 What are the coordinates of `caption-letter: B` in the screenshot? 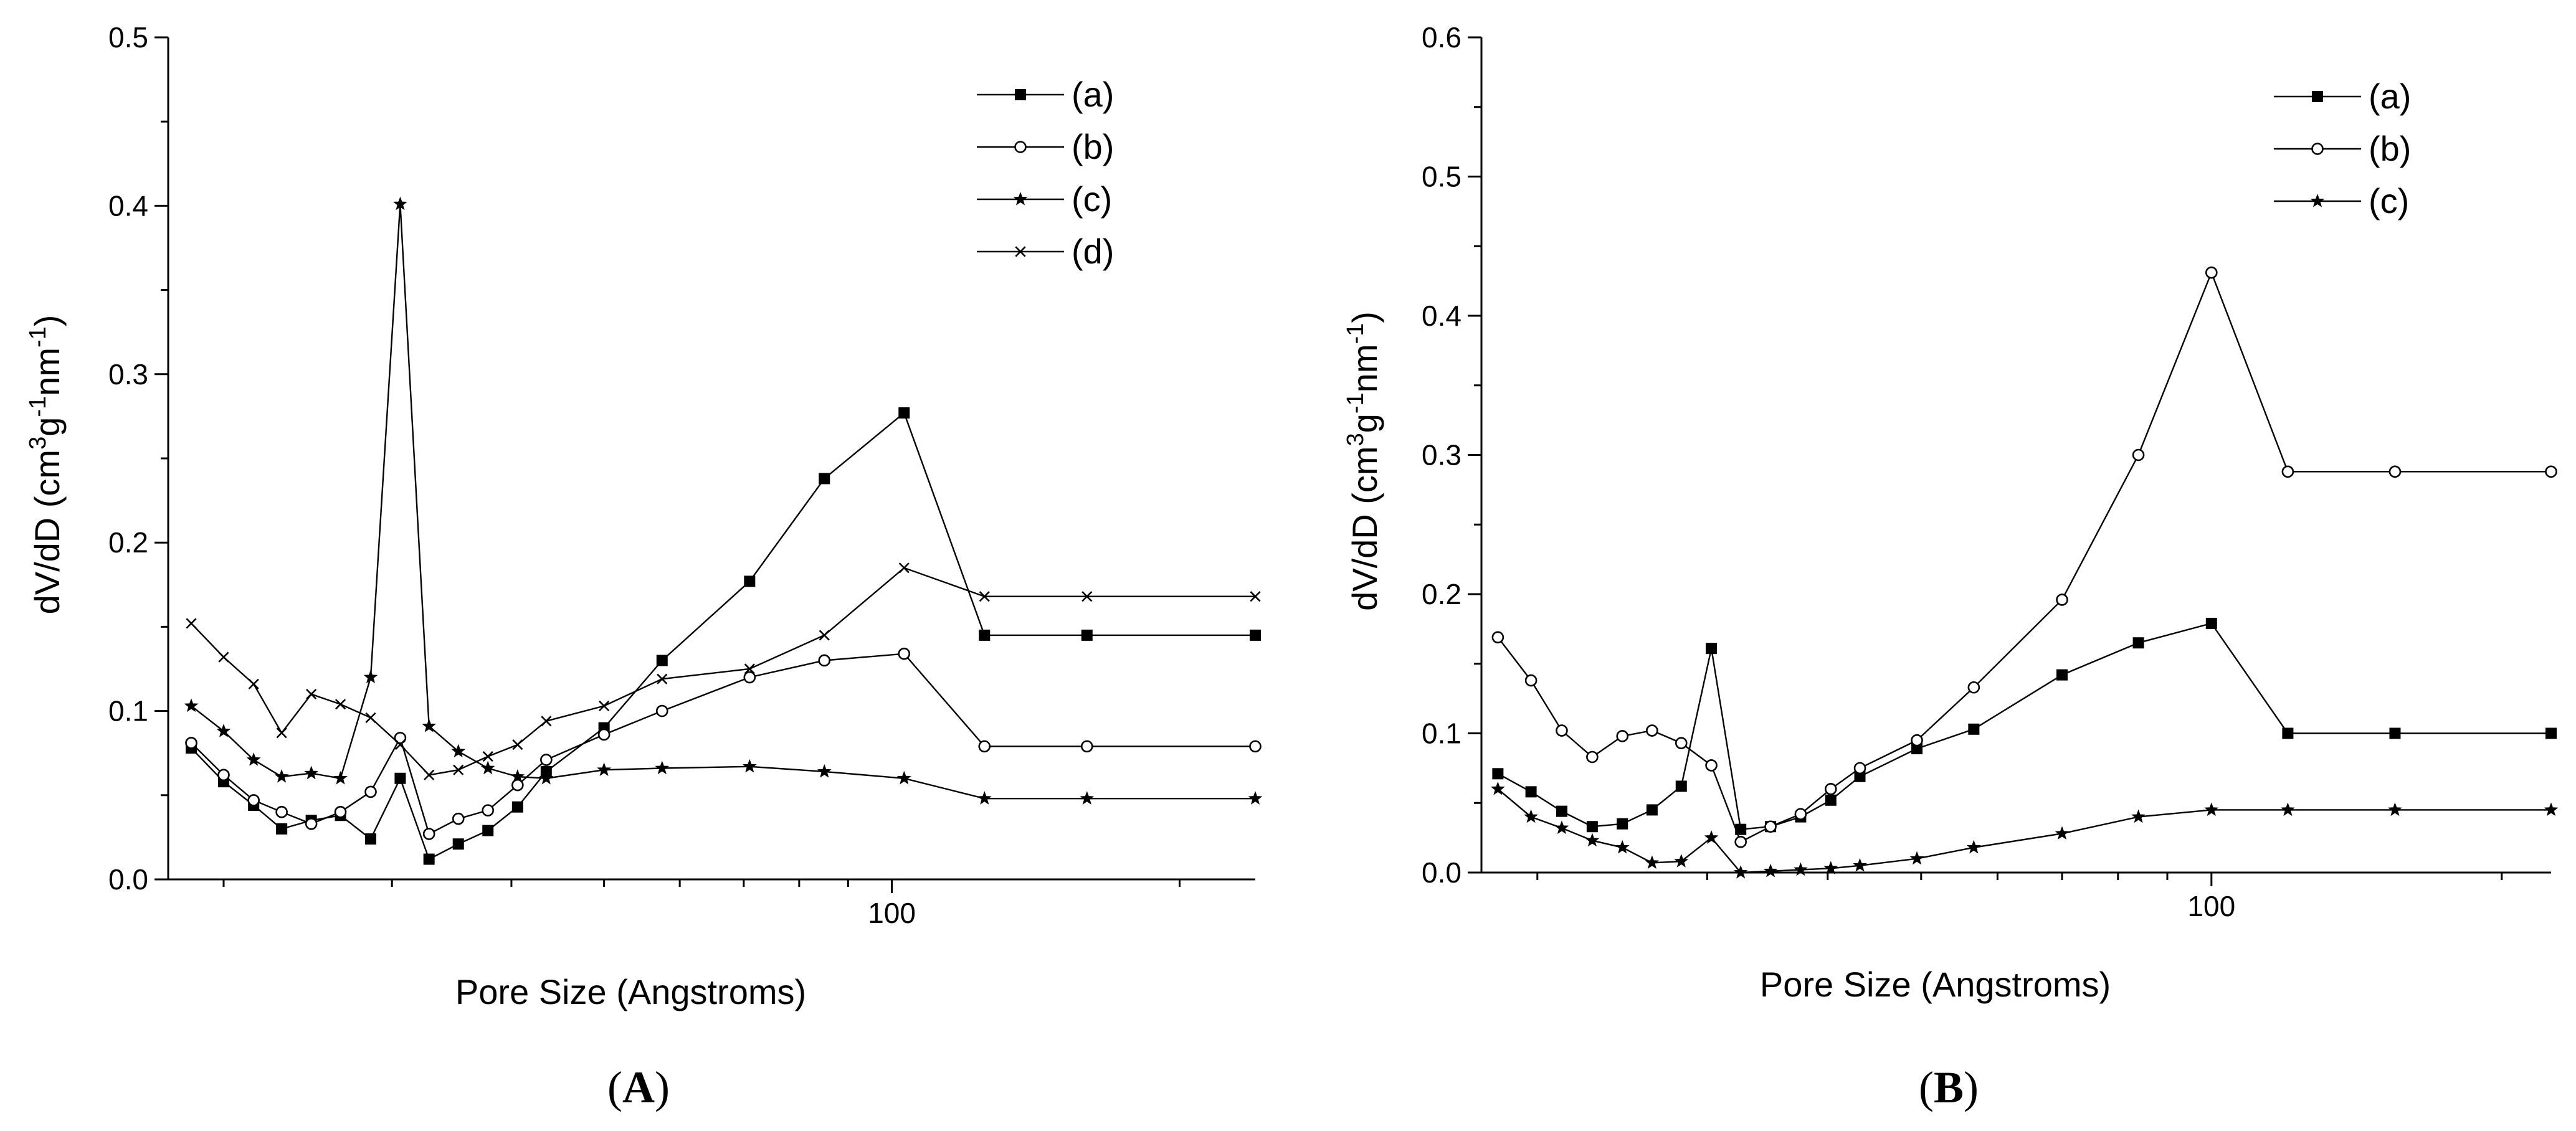 It's located at (1949, 1087).